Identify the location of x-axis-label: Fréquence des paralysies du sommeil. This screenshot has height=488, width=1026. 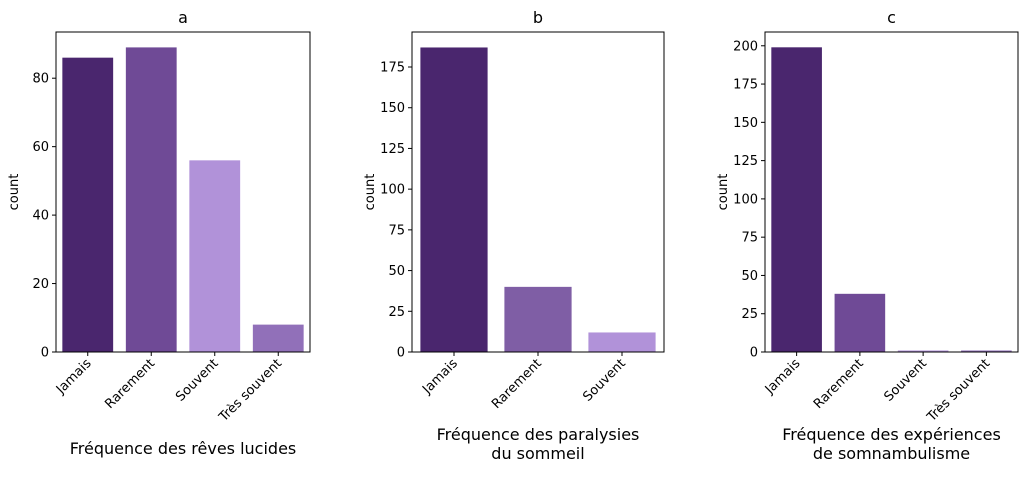
(538, 444).